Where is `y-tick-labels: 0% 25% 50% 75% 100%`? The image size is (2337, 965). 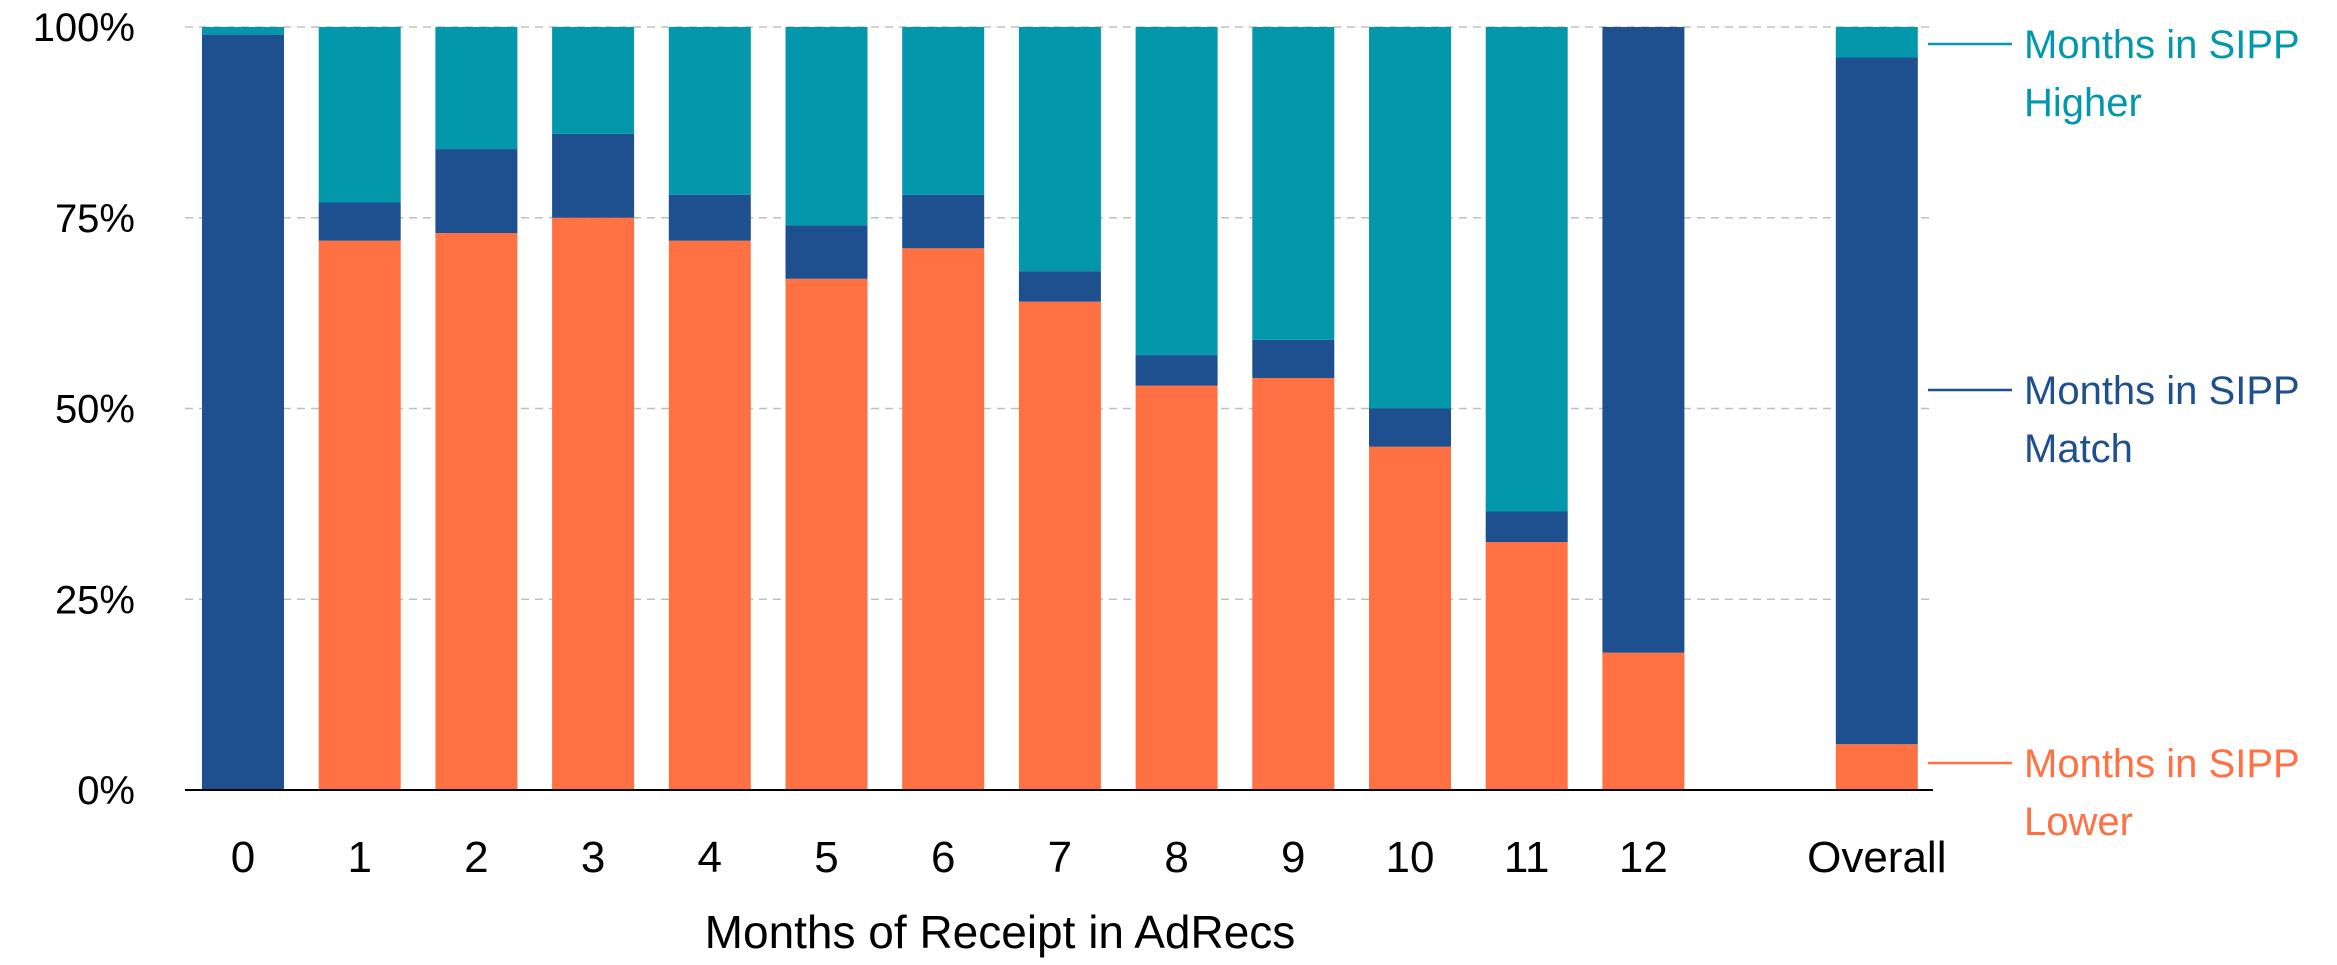 y-tick-labels: 0% 25% 50% 75% 100% is located at coordinates (84, 409).